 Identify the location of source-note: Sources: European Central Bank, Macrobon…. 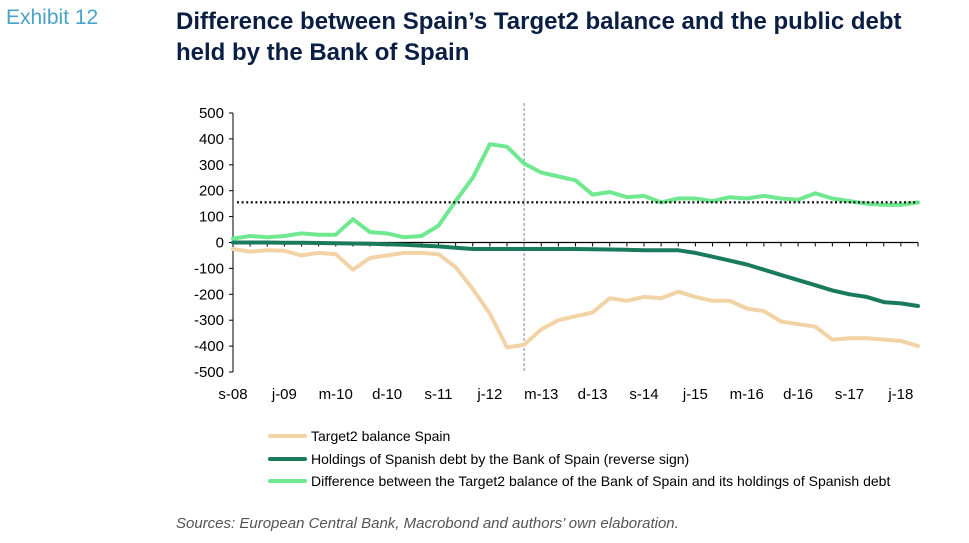
(427, 523).